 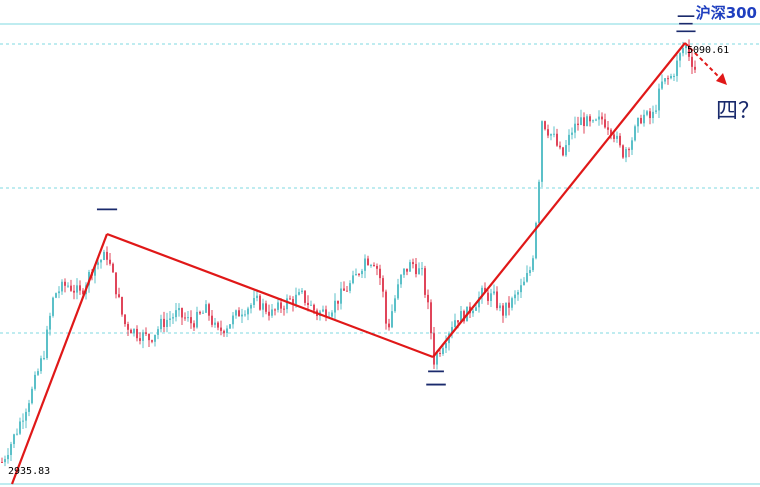 I want to click on wave-label: 二, so click(x=436, y=379).